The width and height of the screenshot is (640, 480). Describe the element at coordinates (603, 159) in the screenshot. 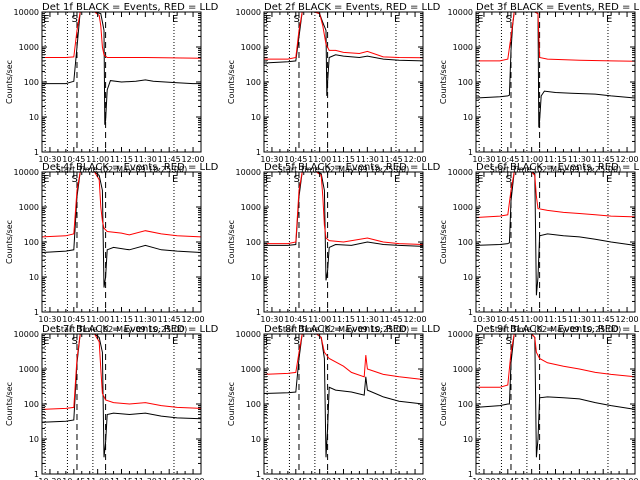

I see `x-tick-label: 11:45` at that location.